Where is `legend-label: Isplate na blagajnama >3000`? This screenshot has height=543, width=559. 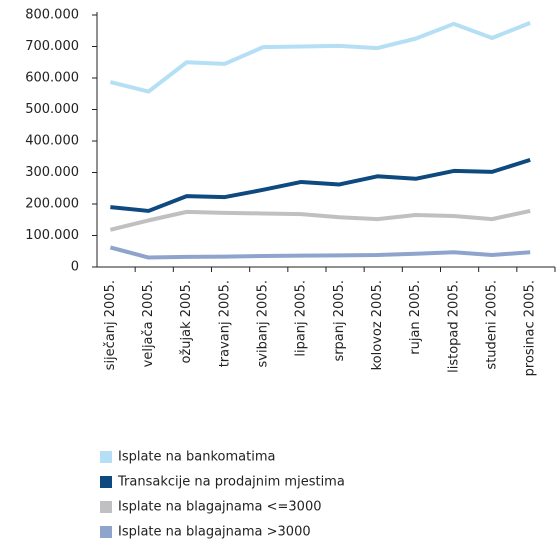 legend-label: Isplate na blagajnama >3000 is located at coordinates (214, 532).